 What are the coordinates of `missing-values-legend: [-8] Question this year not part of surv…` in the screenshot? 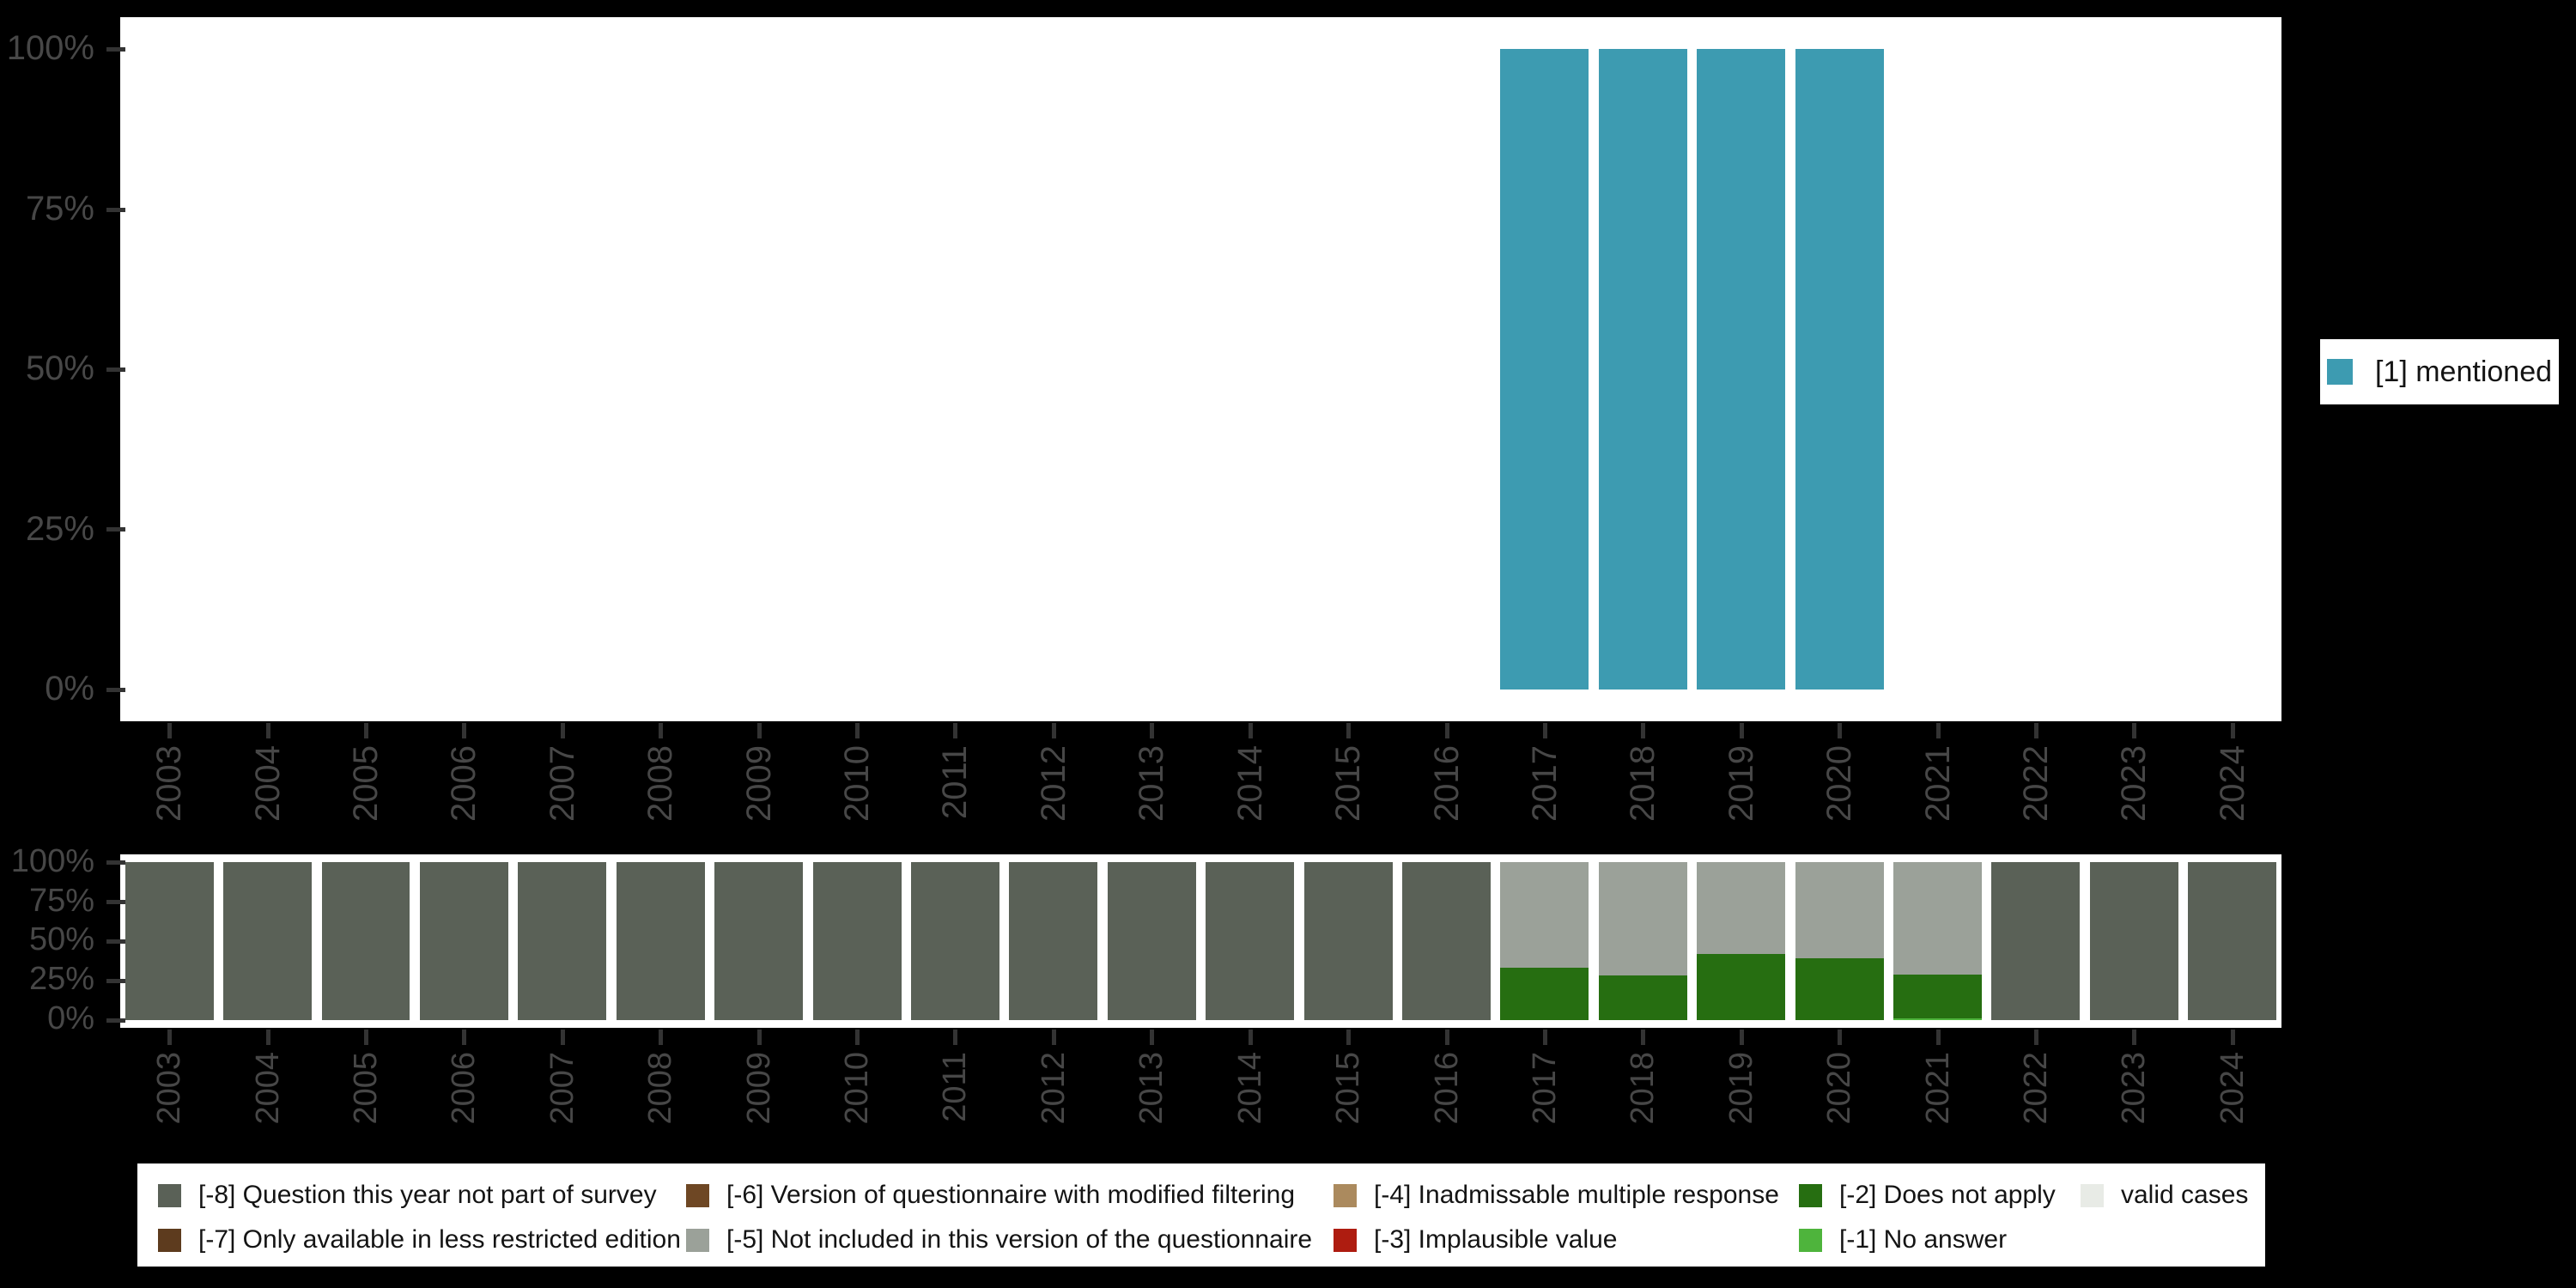 It's located at (1201, 1215).